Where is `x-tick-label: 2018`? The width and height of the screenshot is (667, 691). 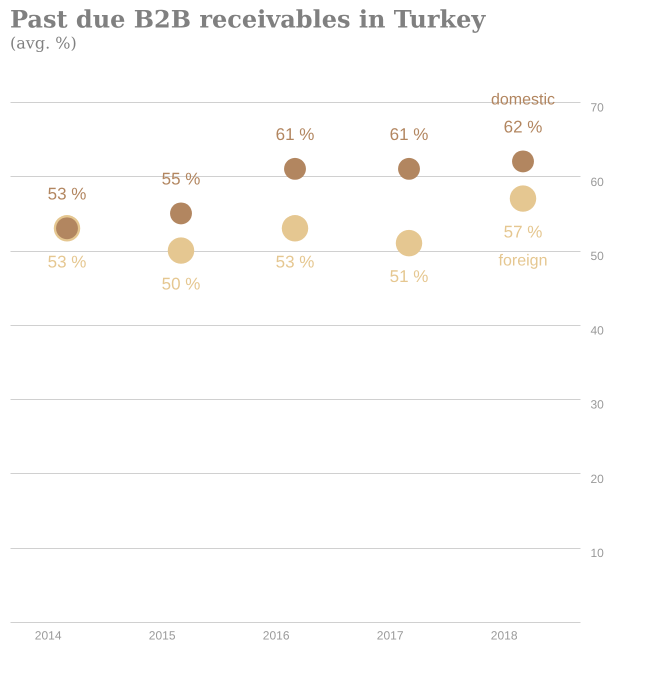 x-tick-label: 2018 is located at coordinates (504, 635).